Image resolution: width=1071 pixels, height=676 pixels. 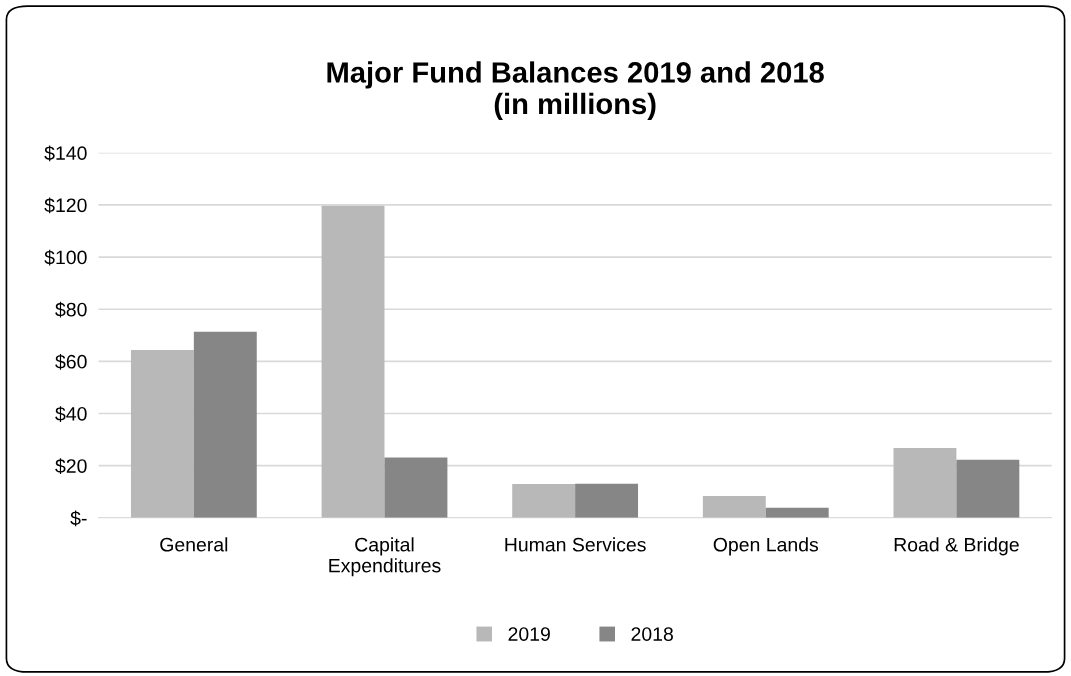 What do you see at coordinates (78, 518) in the screenshot?
I see `y-tick-label: $-` at bounding box center [78, 518].